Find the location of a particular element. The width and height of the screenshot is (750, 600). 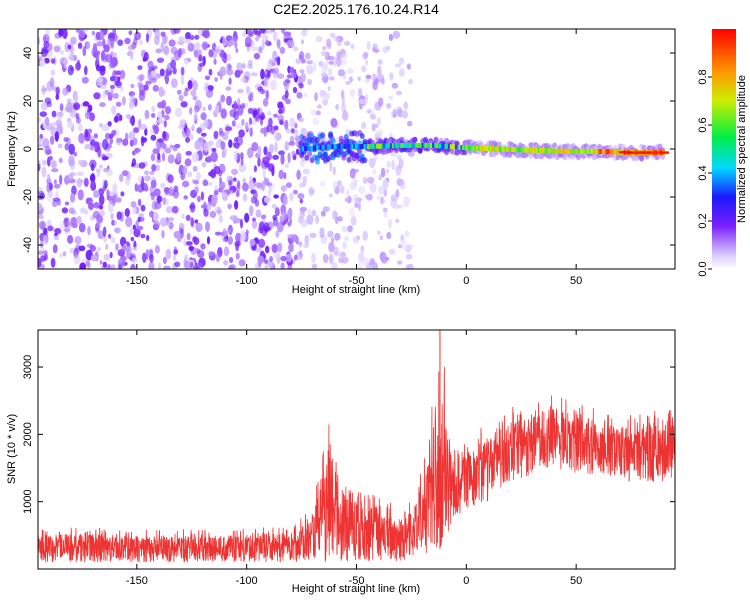

snr-x-axis-label: Height of straight line (km) is located at coordinates (356, 589).